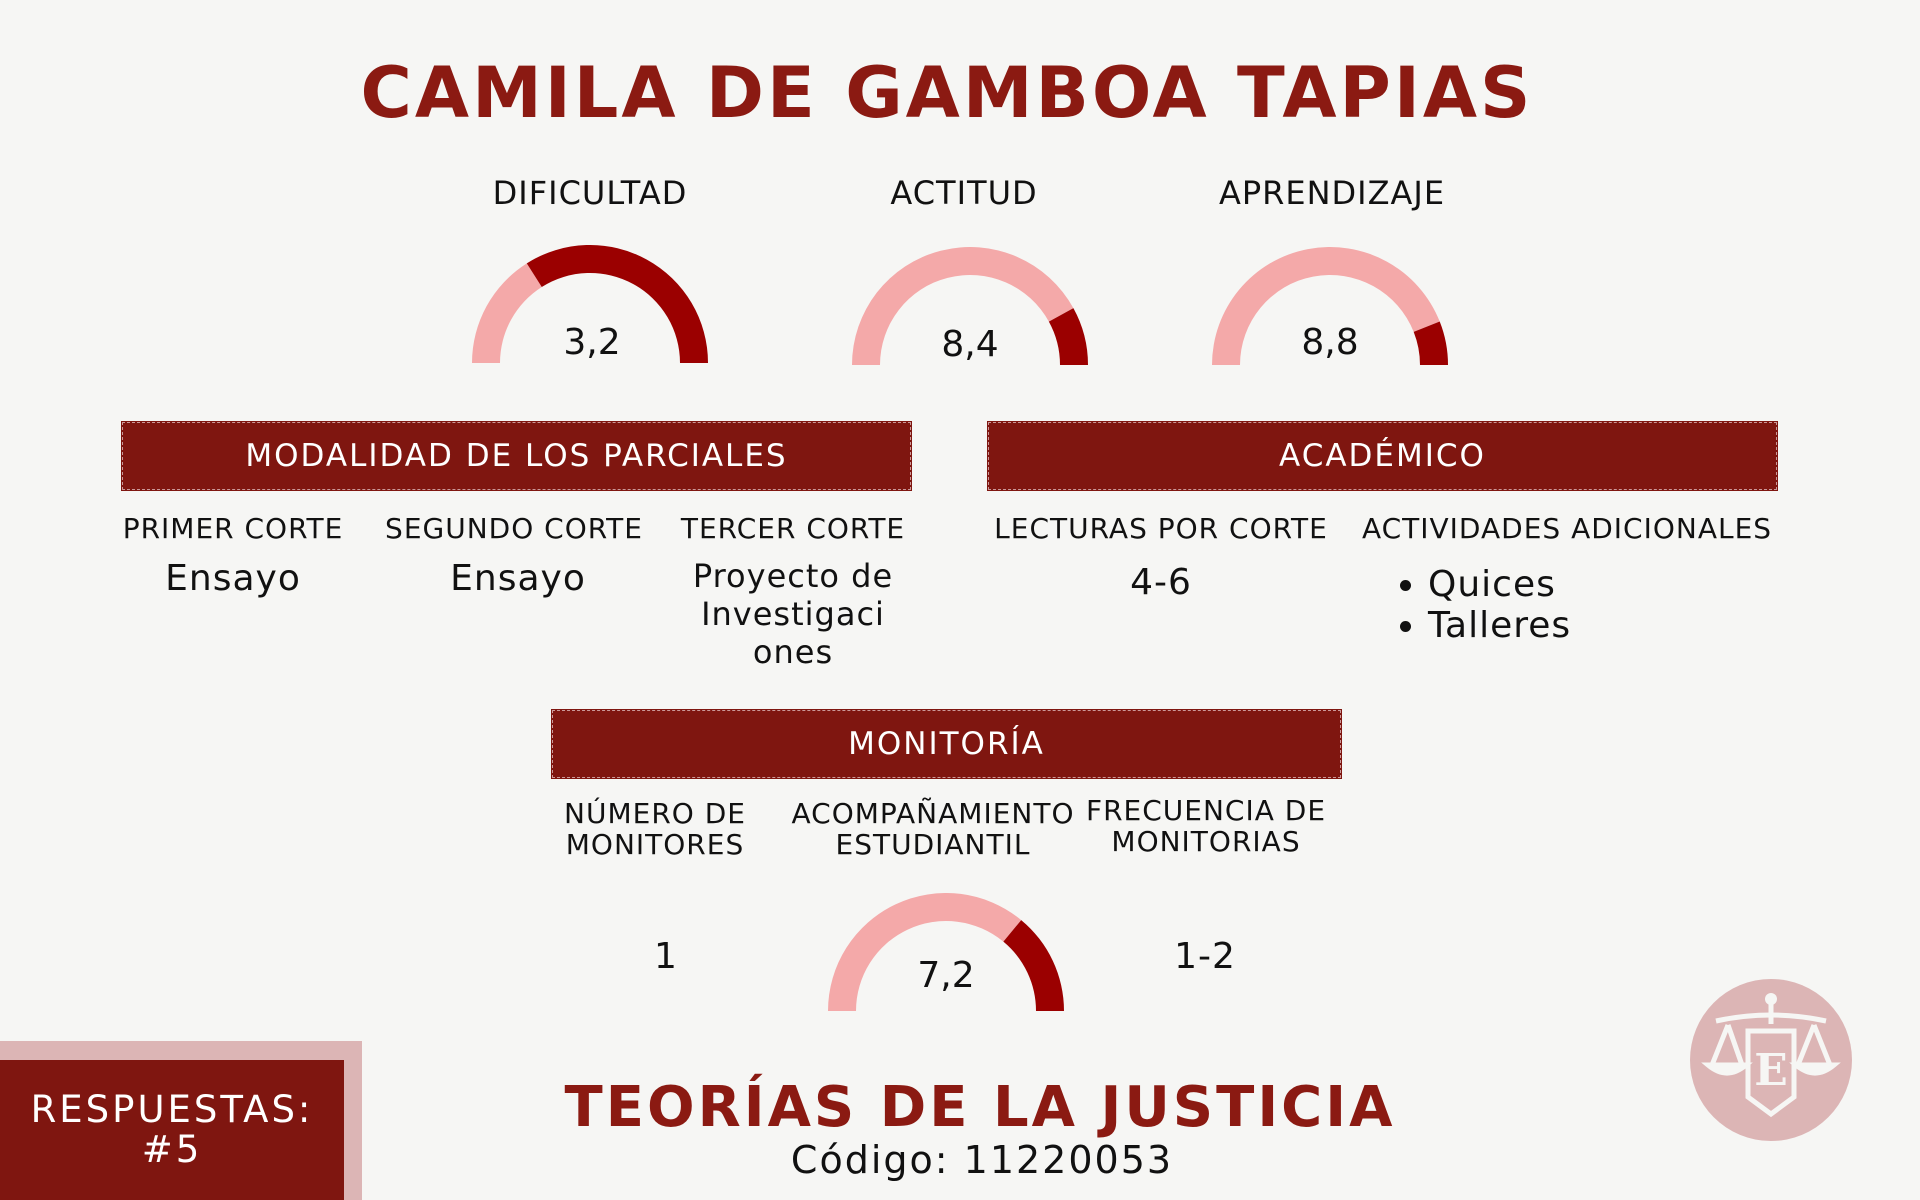  Describe the element at coordinates (793, 576) in the screenshot. I see `tercer-corte-line: Proyecto de` at that location.